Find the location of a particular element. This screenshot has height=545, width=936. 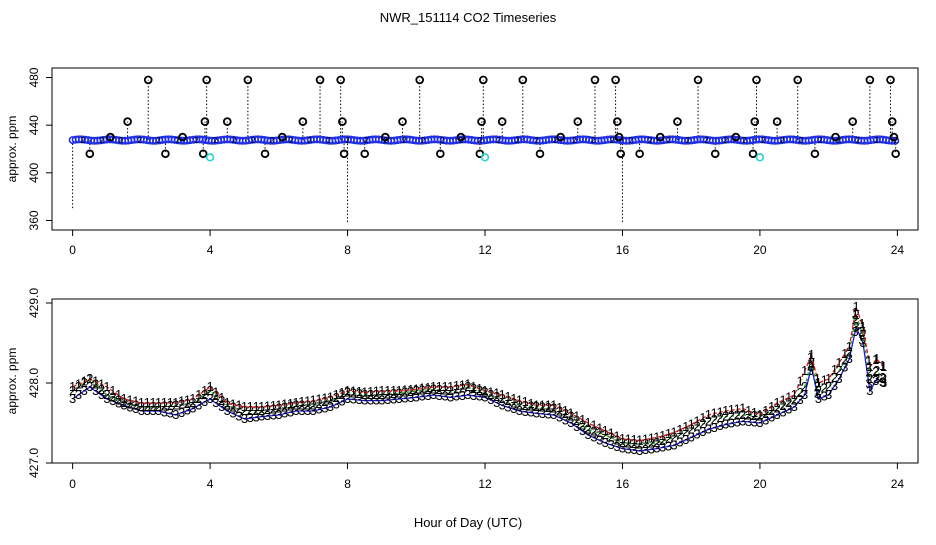

cyan-outlier-point is located at coordinates (760, 157).